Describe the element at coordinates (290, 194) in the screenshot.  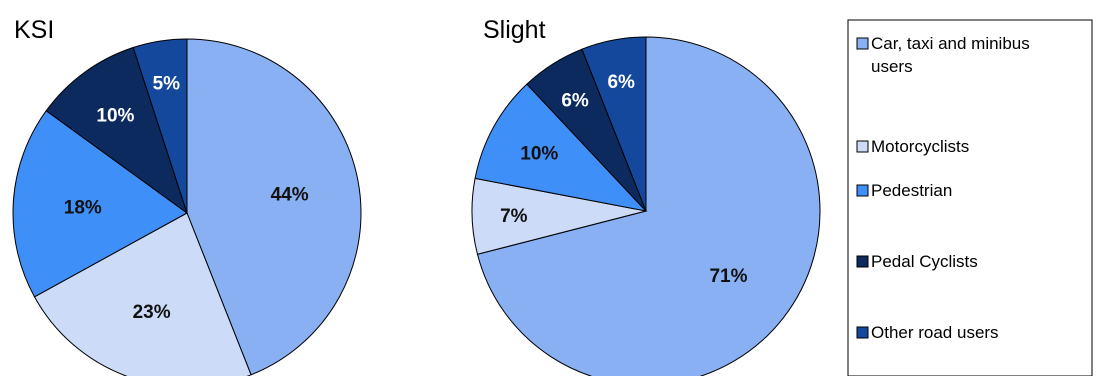
I see `ksi-data-label-1: 44%` at that location.